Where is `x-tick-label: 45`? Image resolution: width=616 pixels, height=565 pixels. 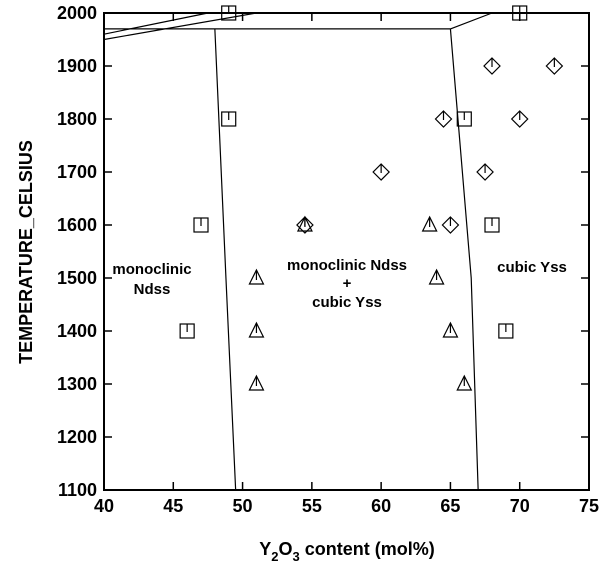 x-tick-label: 45 is located at coordinates (173, 506).